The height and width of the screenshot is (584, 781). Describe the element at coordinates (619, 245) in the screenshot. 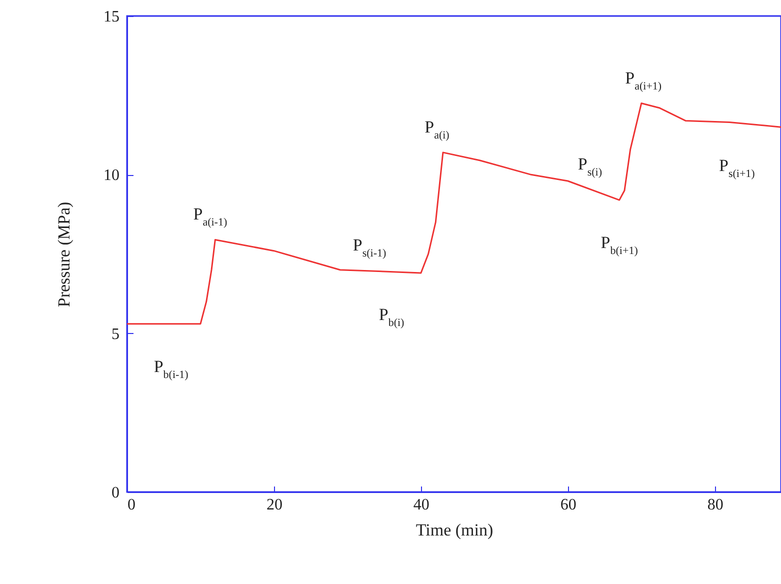

I see `annotation: P$_{b(i+1)}$` at that location.